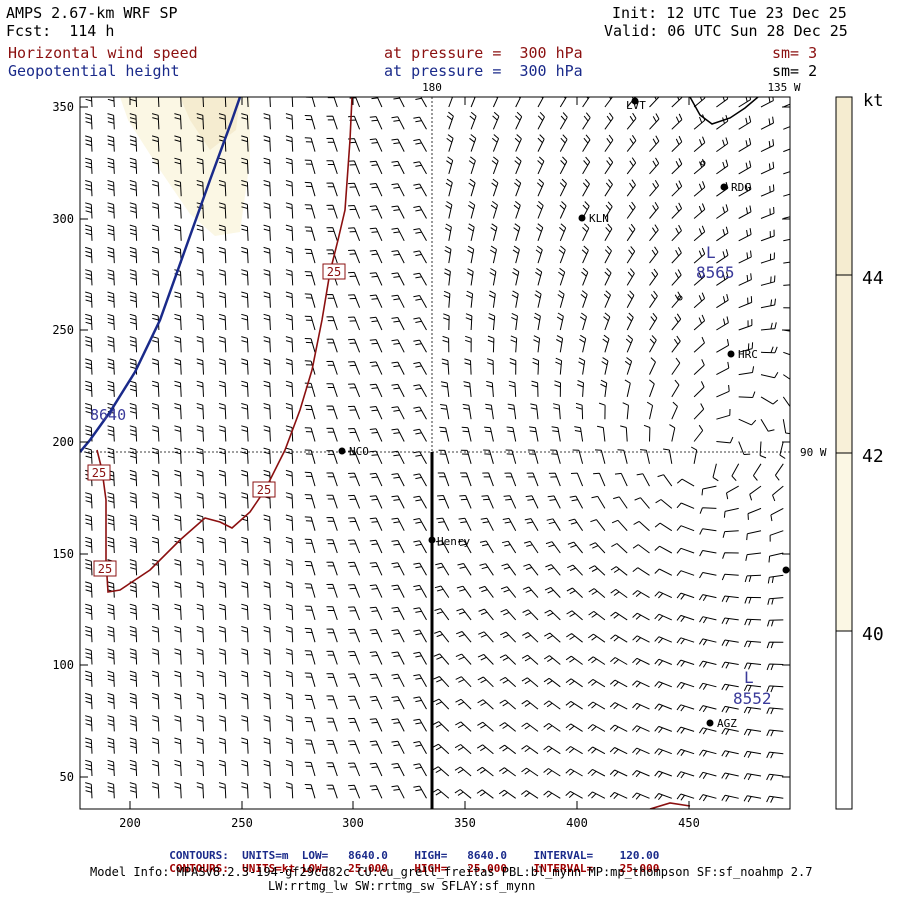  What do you see at coordinates (334, 272) in the screenshot?
I see `speed-label-1: 25` at bounding box center [334, 272].